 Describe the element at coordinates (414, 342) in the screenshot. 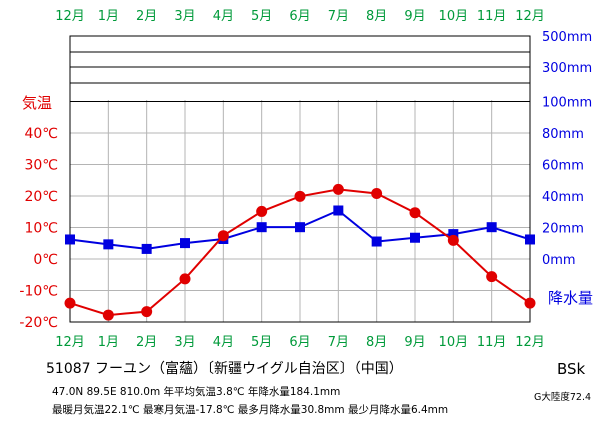

I see `month-label-bottom: 9月` at that location.